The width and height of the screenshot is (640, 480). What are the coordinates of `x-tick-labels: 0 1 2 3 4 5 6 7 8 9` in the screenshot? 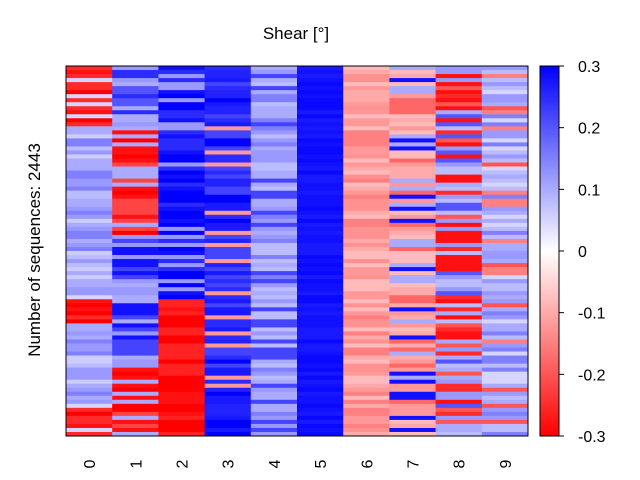 It's located at (298, 463).